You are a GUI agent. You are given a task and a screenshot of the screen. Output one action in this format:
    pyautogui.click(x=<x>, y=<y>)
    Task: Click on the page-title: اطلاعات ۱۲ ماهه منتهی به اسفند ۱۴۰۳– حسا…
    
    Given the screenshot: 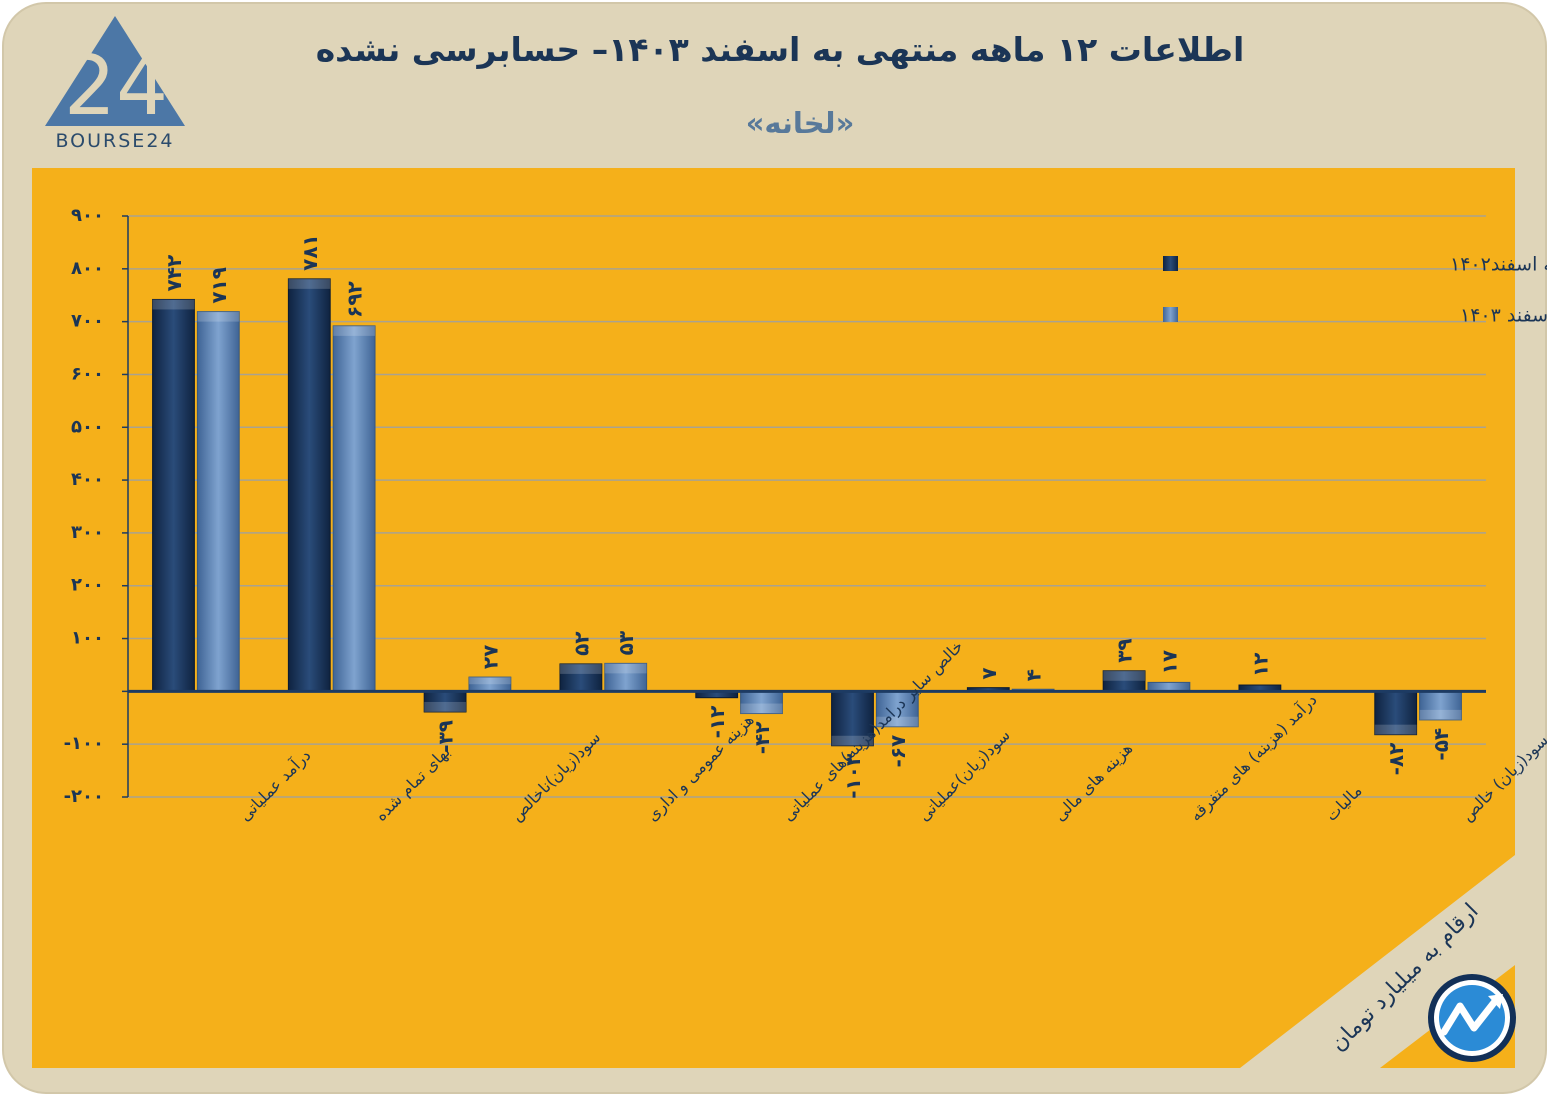 What is the action you would take?
    pyautogui.click(x=780, y=49)
    